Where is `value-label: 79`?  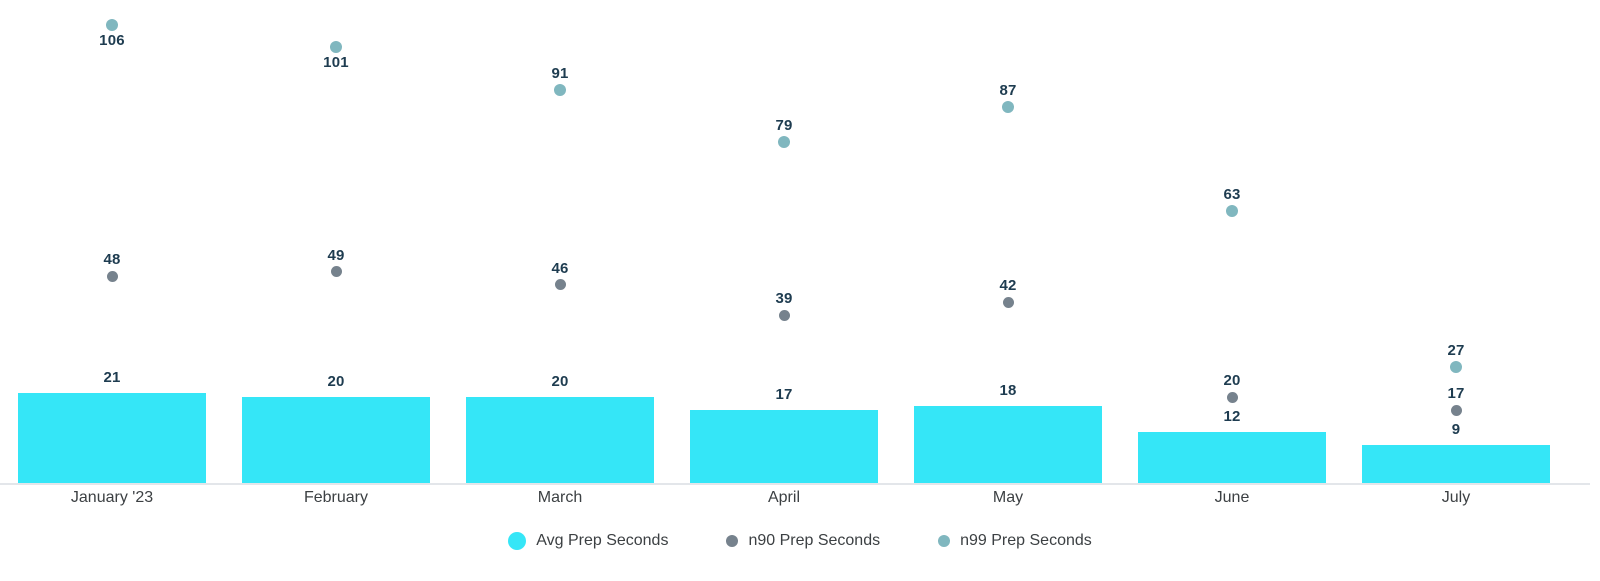
value-label: 79 is located at coordinates (784, 125).